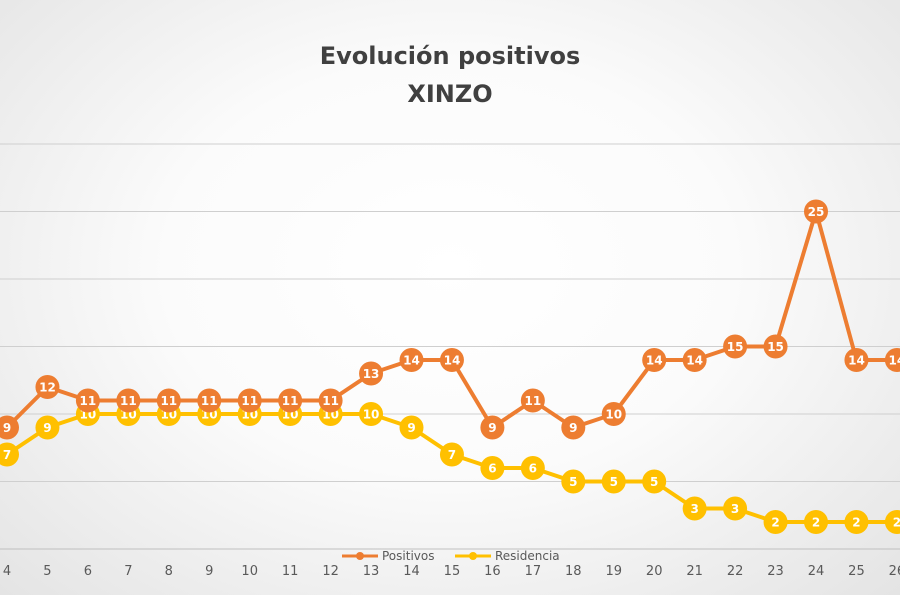 This screenshot has height=595, width=900. Describe the element at coordinates (613, 571) in the screenshot. I see `x-tick-label: 19` at that location.